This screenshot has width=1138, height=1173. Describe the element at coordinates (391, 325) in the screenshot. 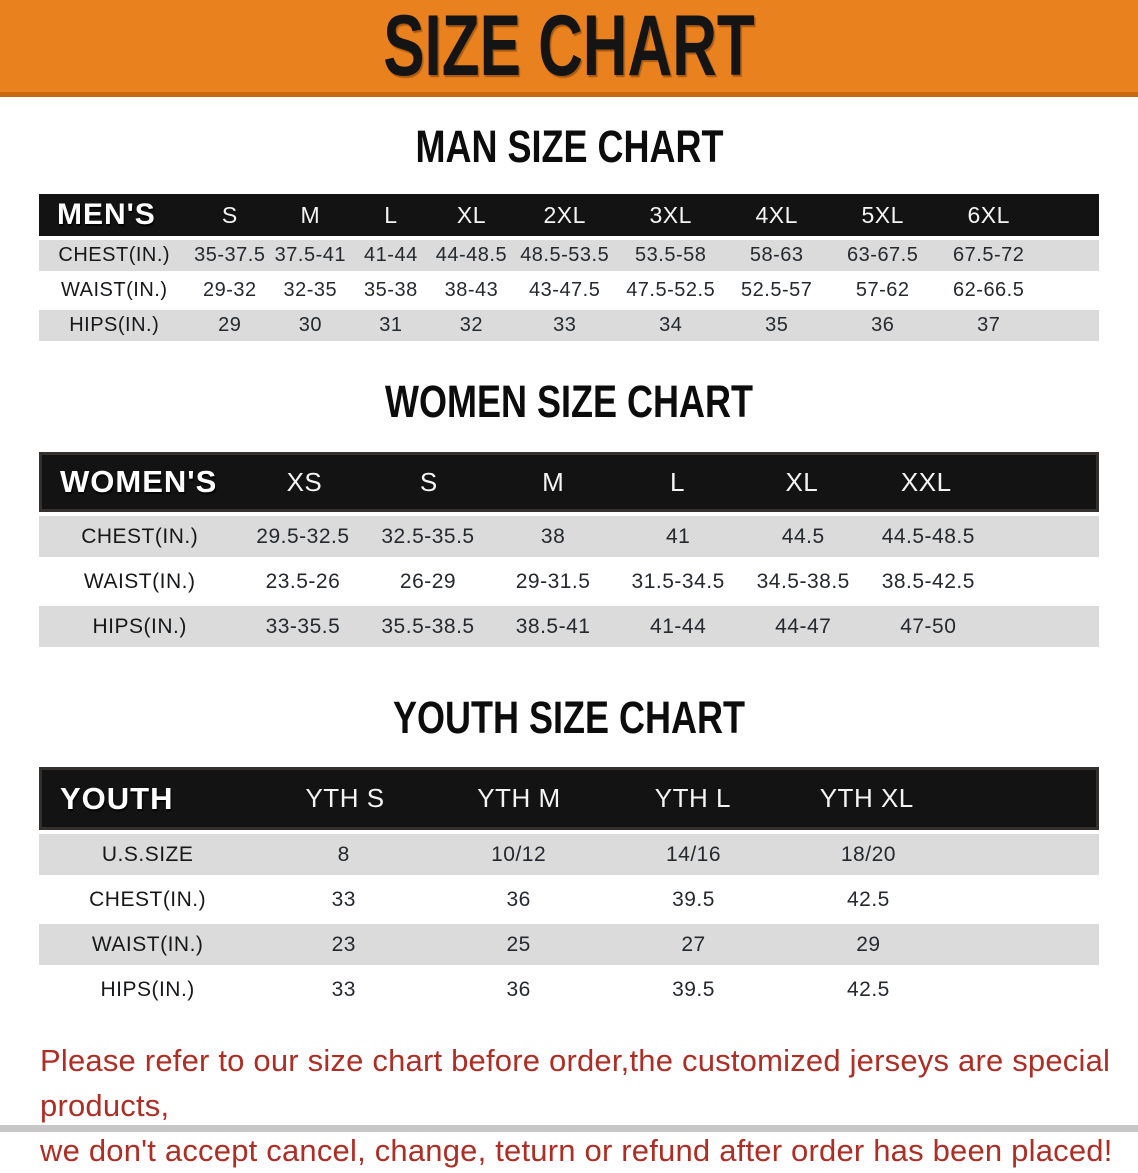

I see `cell-value: 31` at that location.